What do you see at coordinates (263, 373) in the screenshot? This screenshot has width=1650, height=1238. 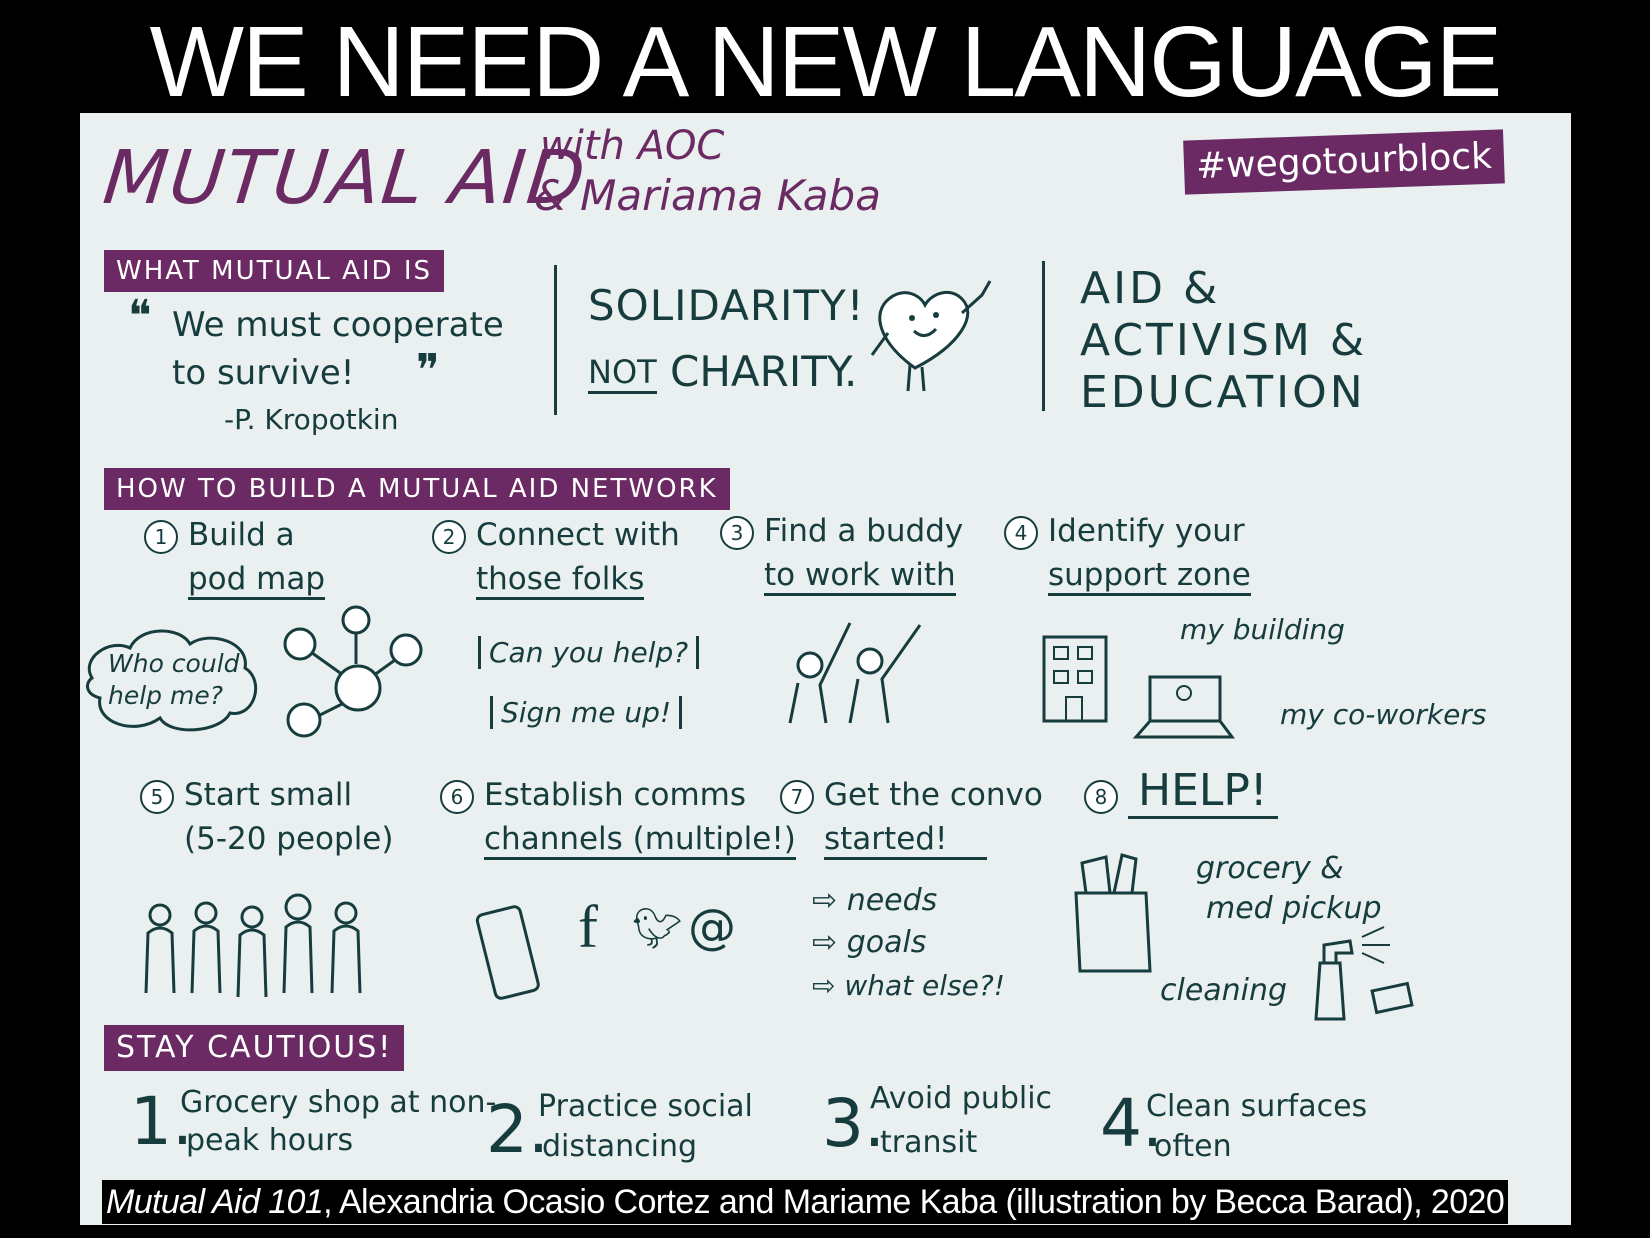 I see `quote-line2: to survive!` at bounding box center [263, 373].